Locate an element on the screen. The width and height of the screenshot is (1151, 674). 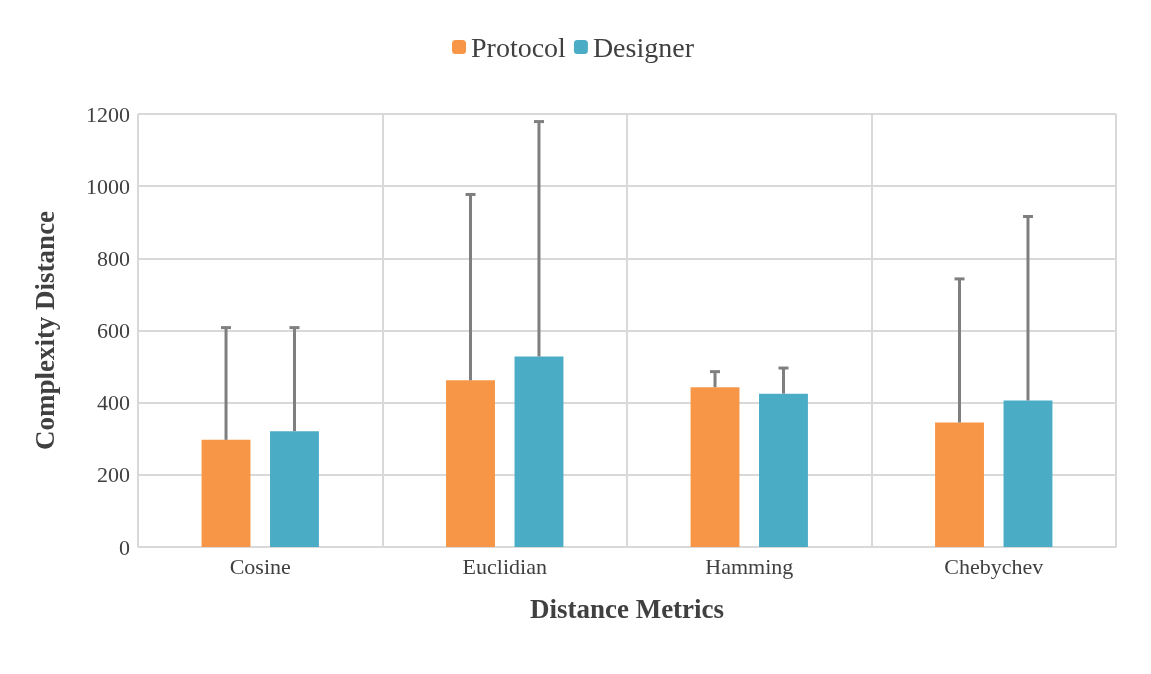
x-tick-label: Cosine is located at coordinates (260, 566).